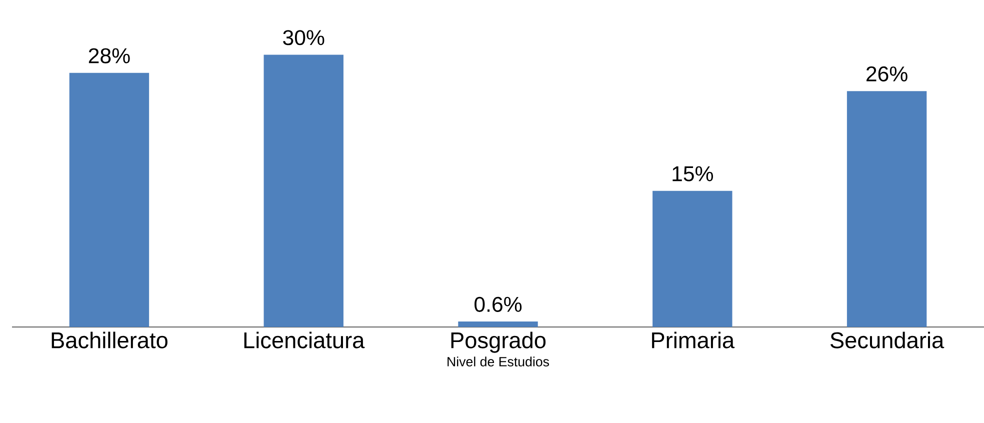  What do you see at coordinates (887, 340) in the screenshot?
I see `x-tick-label: Secundaria` at bounding box center [887, 340].